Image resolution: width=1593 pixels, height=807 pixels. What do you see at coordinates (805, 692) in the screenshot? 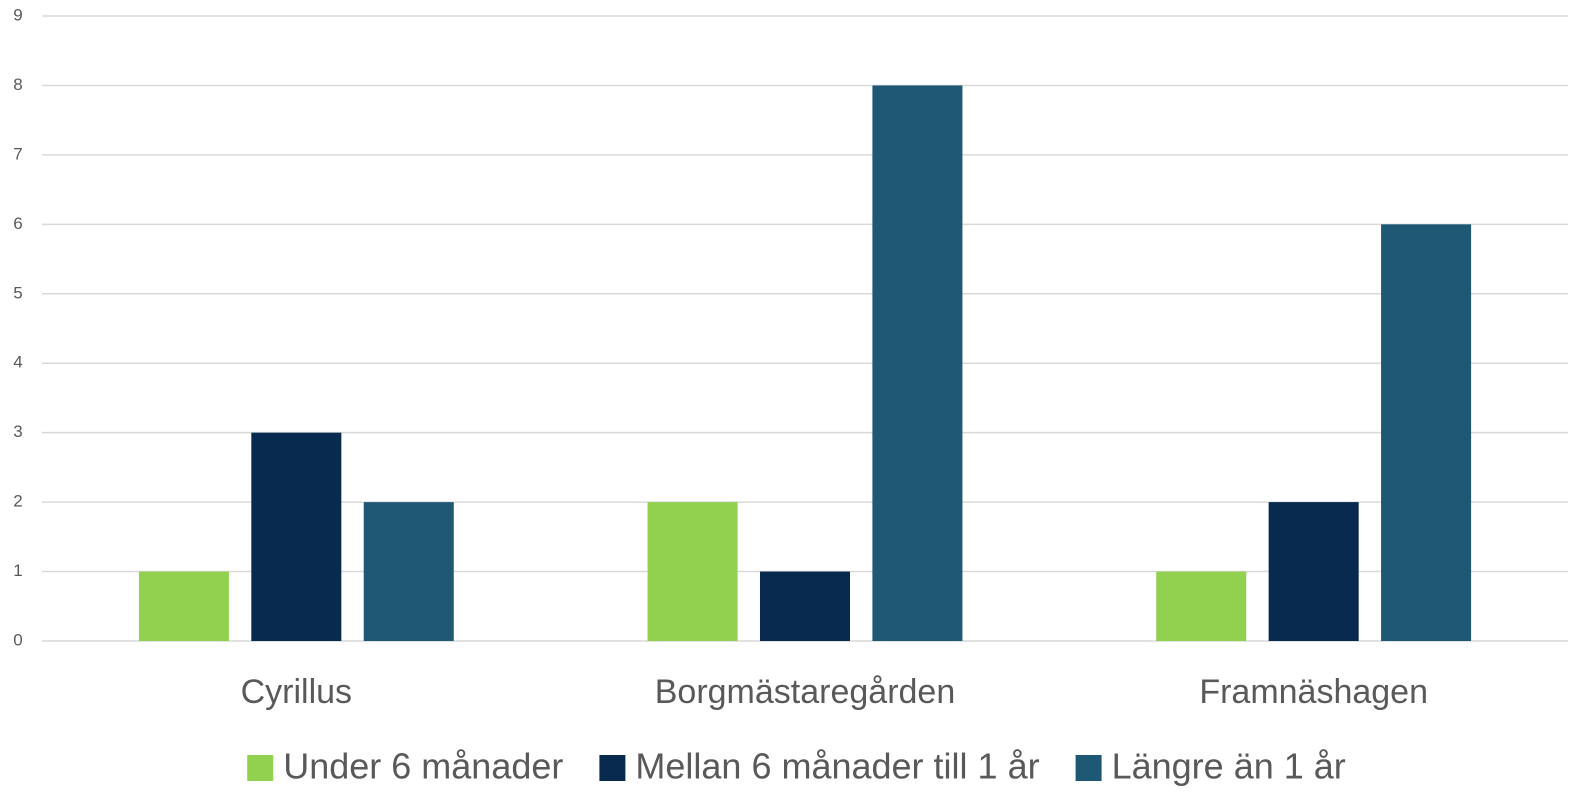
I see `x-tick-label: Borgmästaregården` at bounding box center [805, 692].